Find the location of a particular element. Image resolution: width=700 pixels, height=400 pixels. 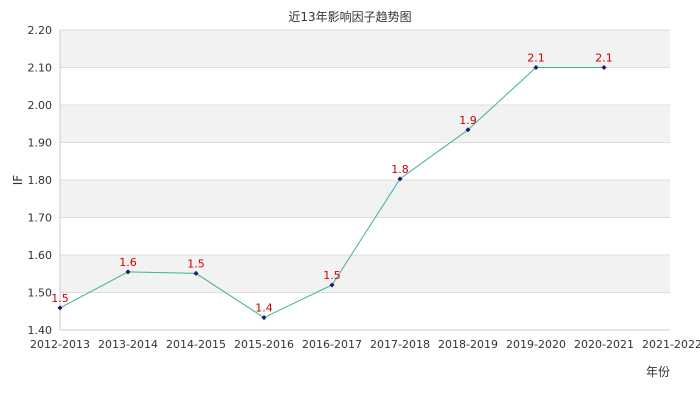

y-tick-label: 2.00 is located at coordinates (40, 105).